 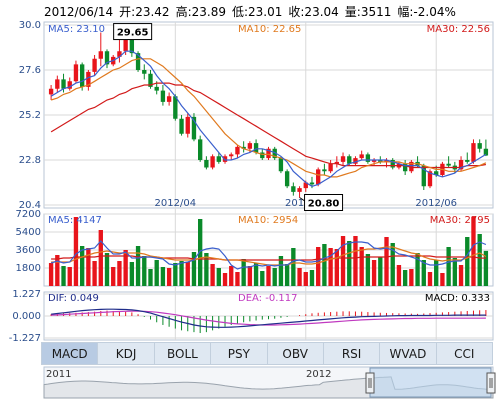 I want to click on volume-ma5-label: MA5: 4147, so click(x=75, y=220).